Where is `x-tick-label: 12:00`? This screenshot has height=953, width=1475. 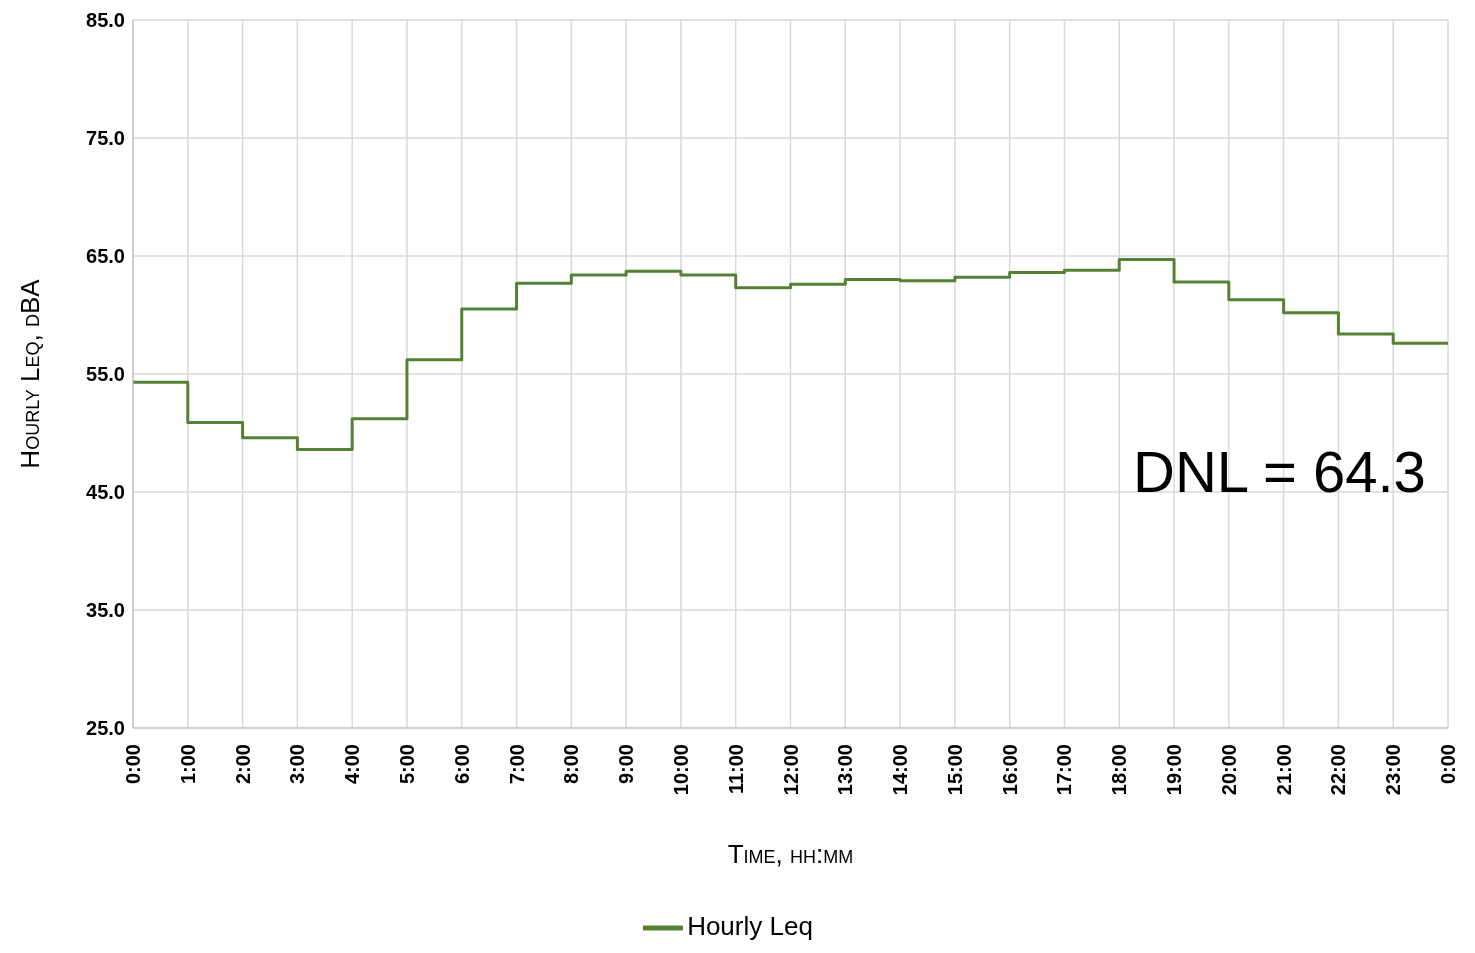
x-tick-label: 12:00 is located at coordinates (790, 770).